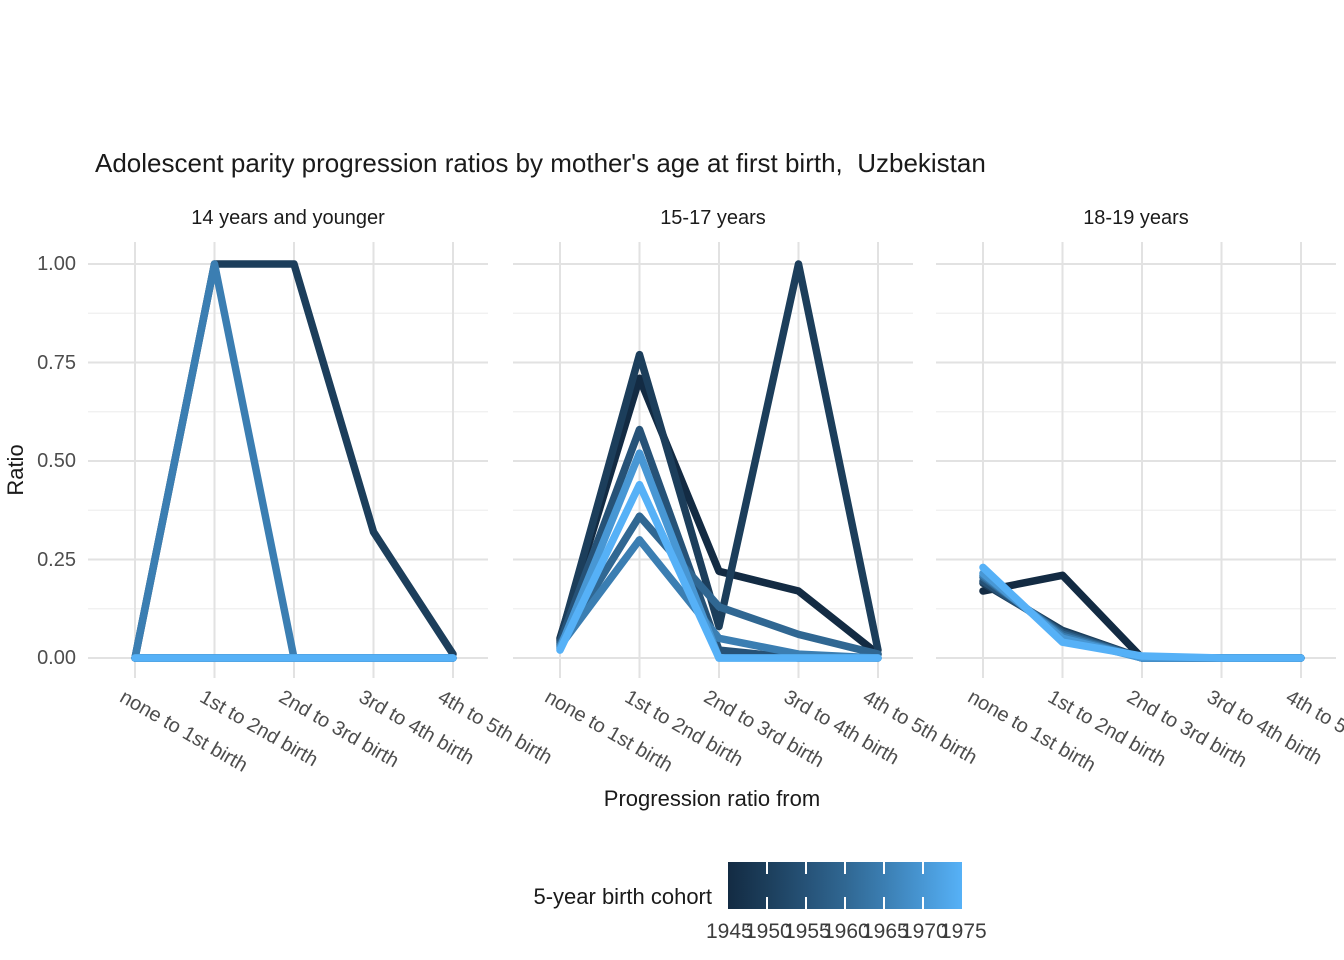  What do you see at coordinates (1136, 218) in the screenshot?
I see `facet-strip-label: 18-19 years` at bounding box center [1136, 218].